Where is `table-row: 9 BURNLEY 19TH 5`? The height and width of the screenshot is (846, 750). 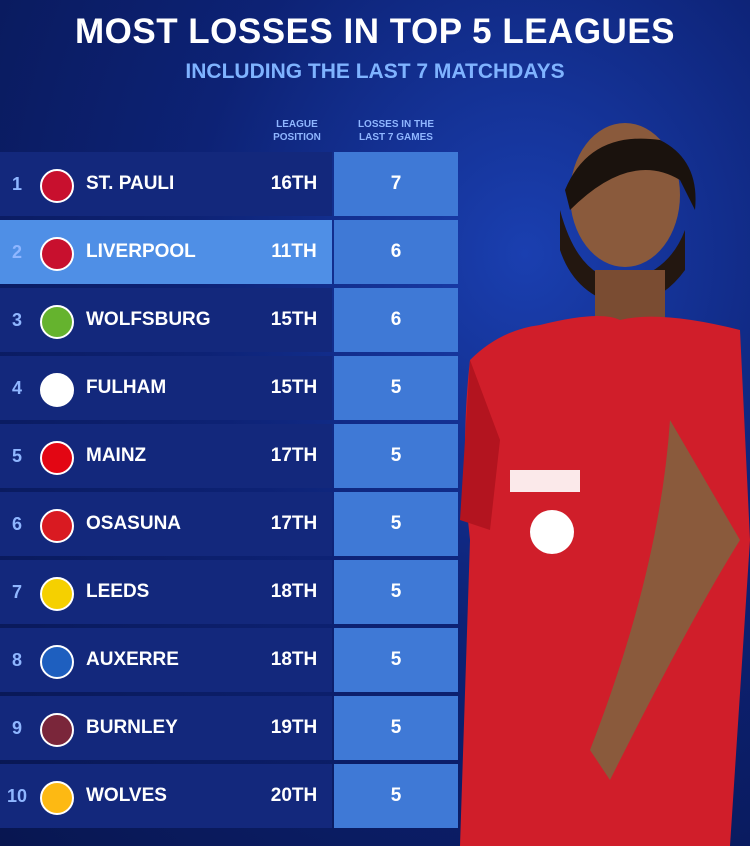
table-row: 9 BURNLEY 19TH 5 is located at coordinates (229, 728).